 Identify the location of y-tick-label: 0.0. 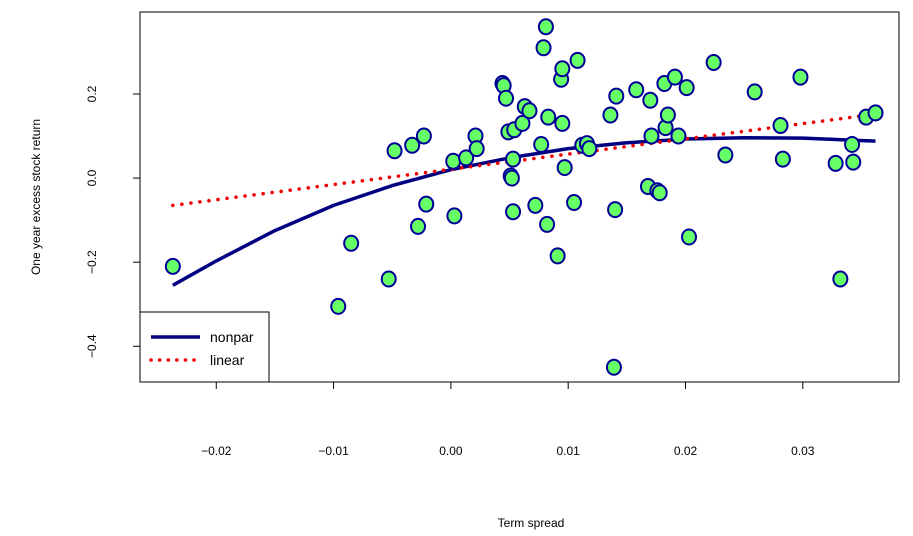
(92, 177).